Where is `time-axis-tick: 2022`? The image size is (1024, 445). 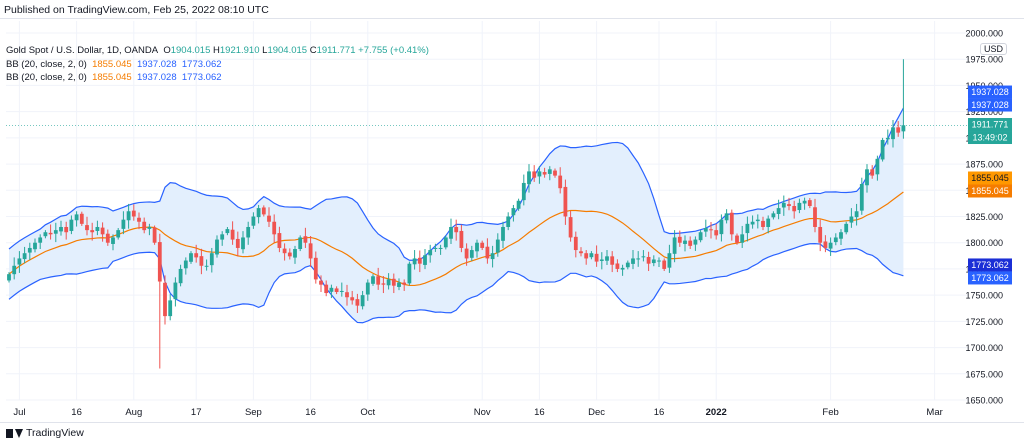 time-axis-tick: 2022 is located at coordinates (716, 412).